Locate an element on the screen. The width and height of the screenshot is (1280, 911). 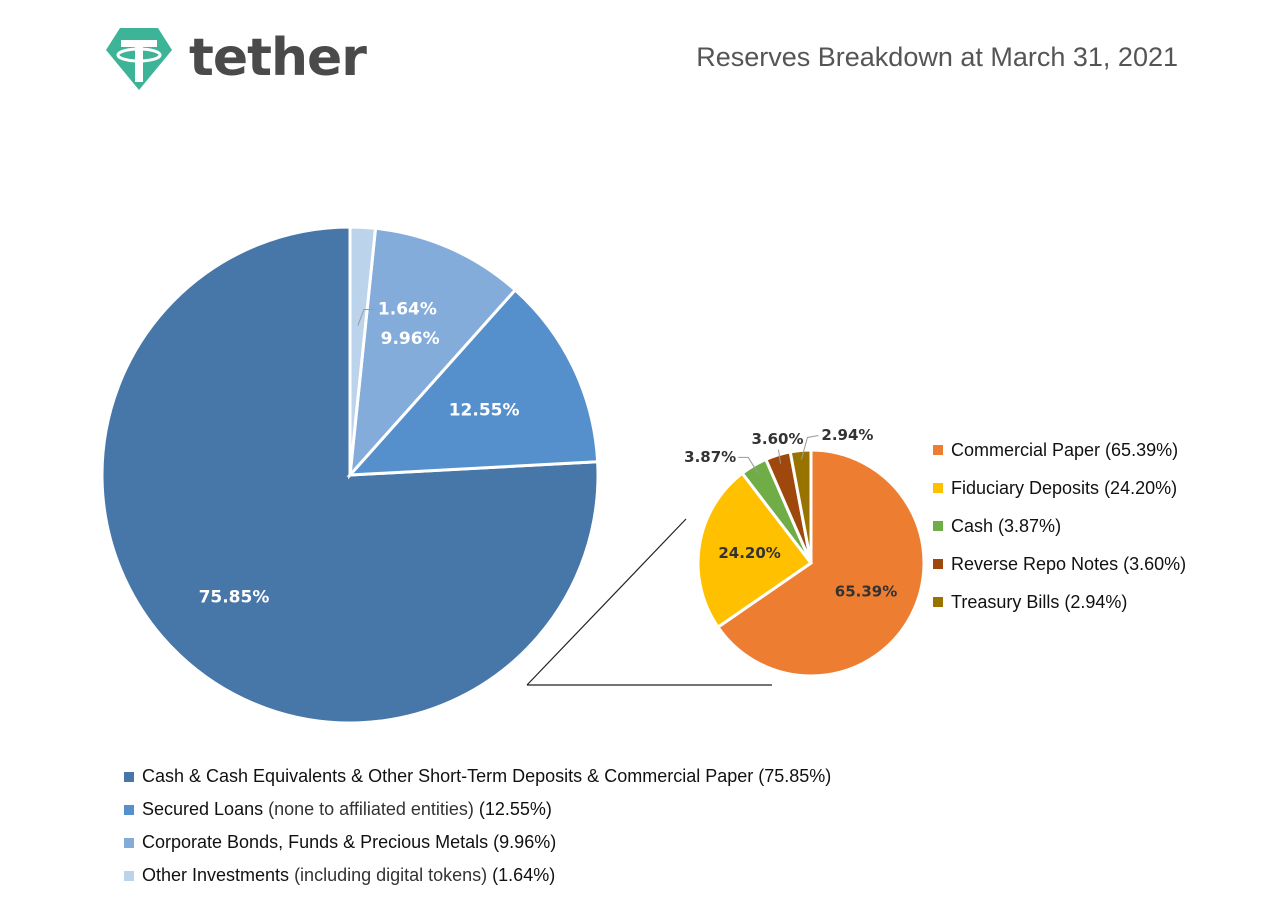
sub-pie-legend-value-4: (2.94%) is located at coordinates (1093, 601).